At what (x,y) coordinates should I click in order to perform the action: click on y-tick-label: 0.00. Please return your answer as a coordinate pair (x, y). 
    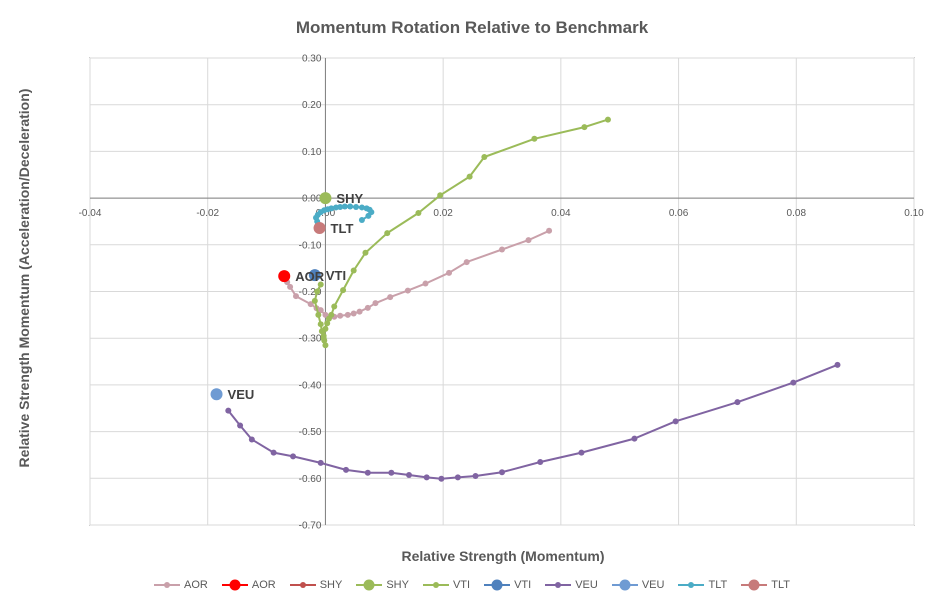
    Looking at the image, I should click on (312, 199).